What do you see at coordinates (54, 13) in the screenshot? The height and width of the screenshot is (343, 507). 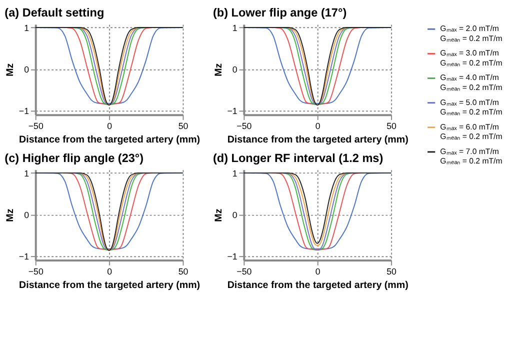 I see `chart-title: (a) Default setting` at bounding box center [54, 13].